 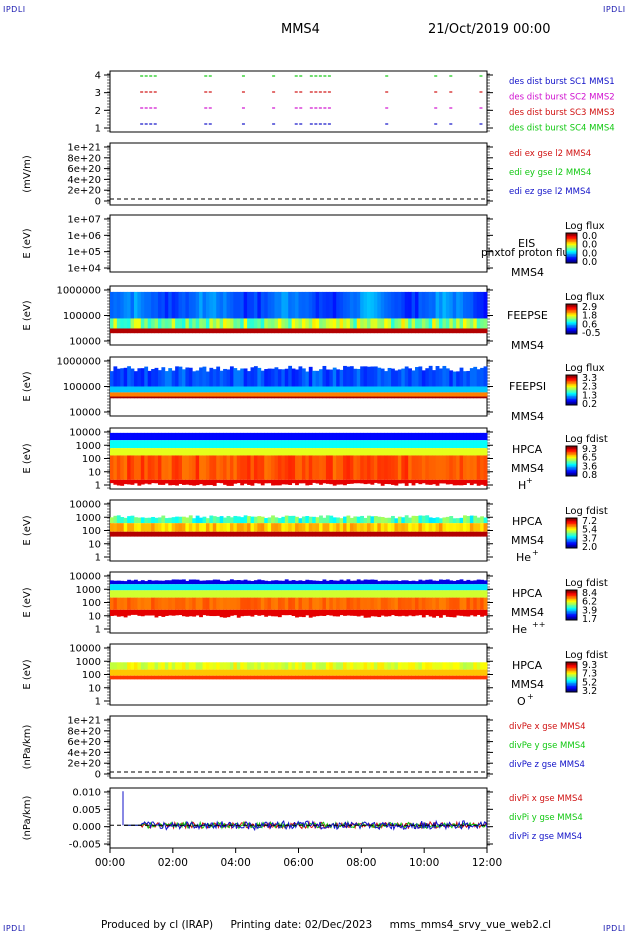 What do you see at coordinates (571, 319) in the screenshot?
I see `feepse-colorbar-frame` at bounding box center [571, 319].